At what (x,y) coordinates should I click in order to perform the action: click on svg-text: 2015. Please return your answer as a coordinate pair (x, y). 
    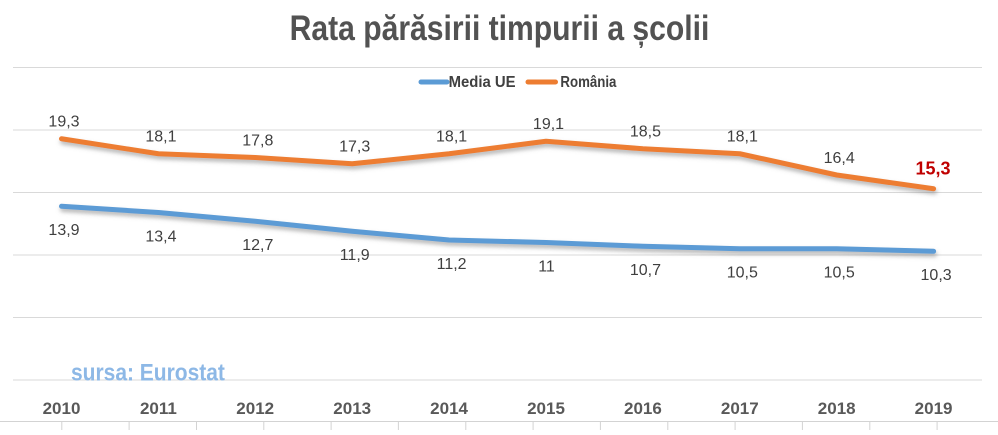
    Looking at the image, I should click on (546, 408).